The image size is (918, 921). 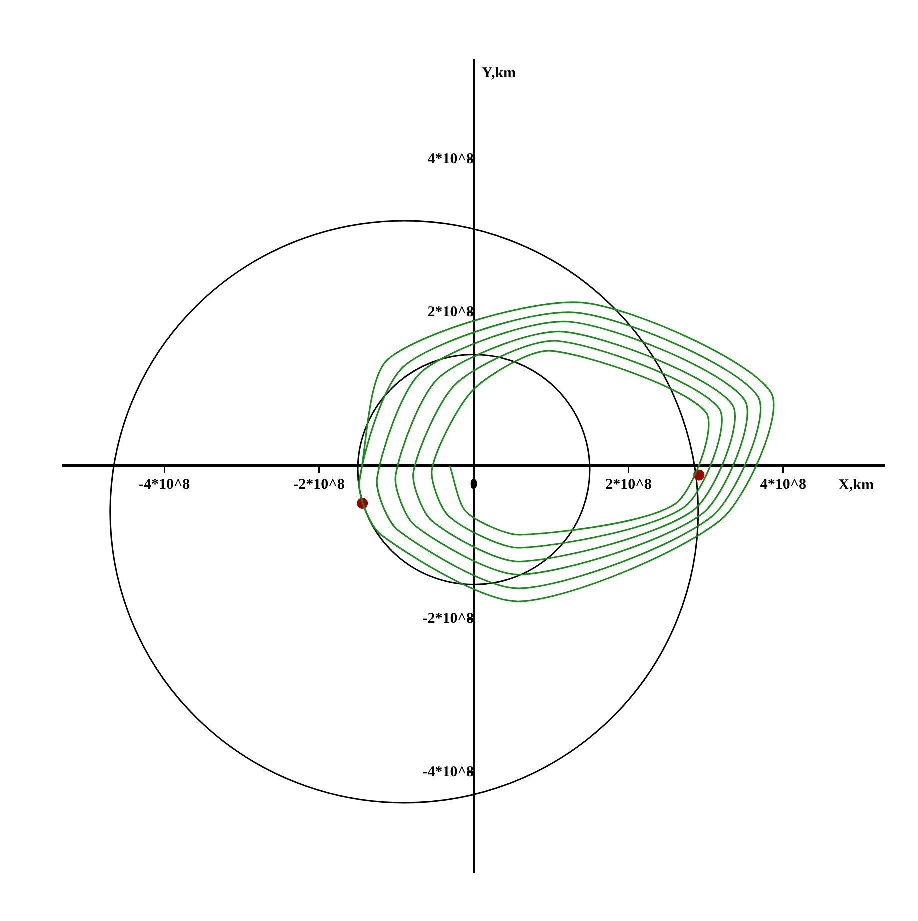 What do you see at coordinates (448, 619) in the screenshot?
I see `y-tick-label: -2*10^8` at bounding box center [448, 619].